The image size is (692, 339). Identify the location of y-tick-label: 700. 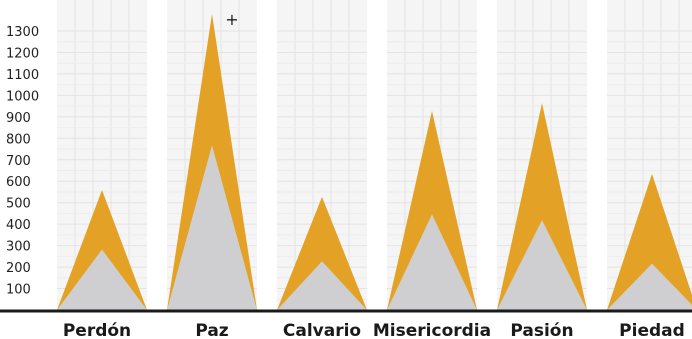
(18, 161).